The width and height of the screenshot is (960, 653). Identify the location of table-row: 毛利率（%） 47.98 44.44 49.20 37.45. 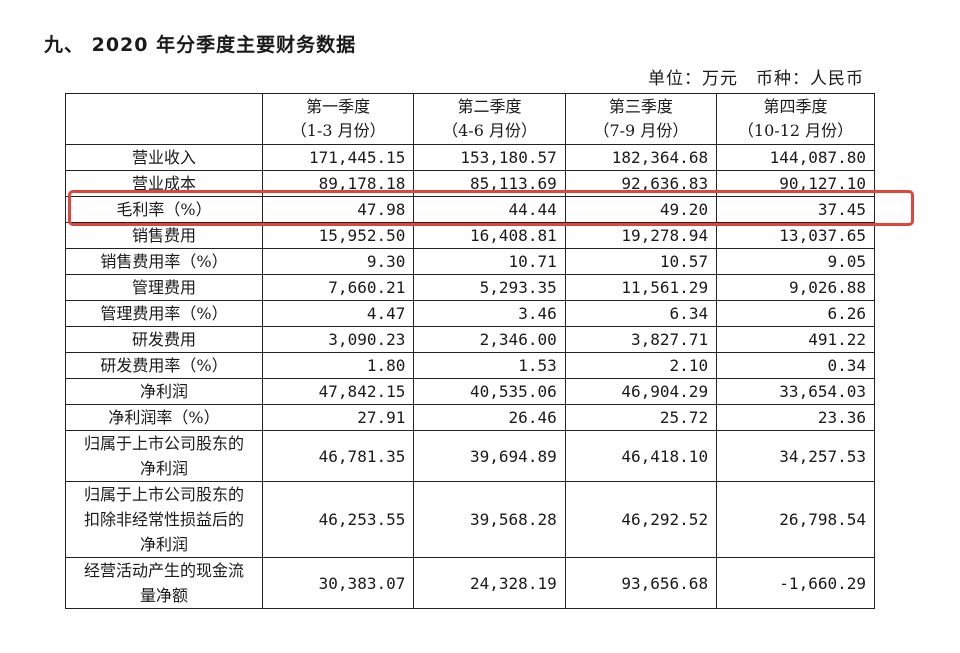
(470, 209).